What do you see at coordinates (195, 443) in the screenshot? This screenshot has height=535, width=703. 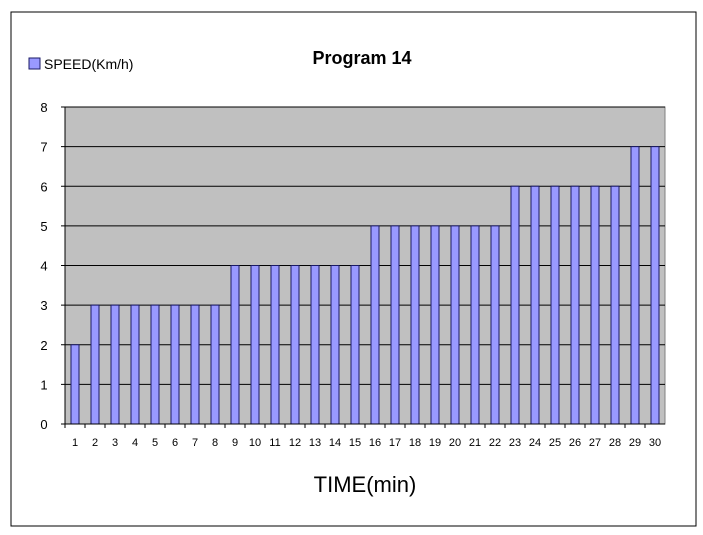 I see `x-tick-label: 7` at bounding box center [195, 443].